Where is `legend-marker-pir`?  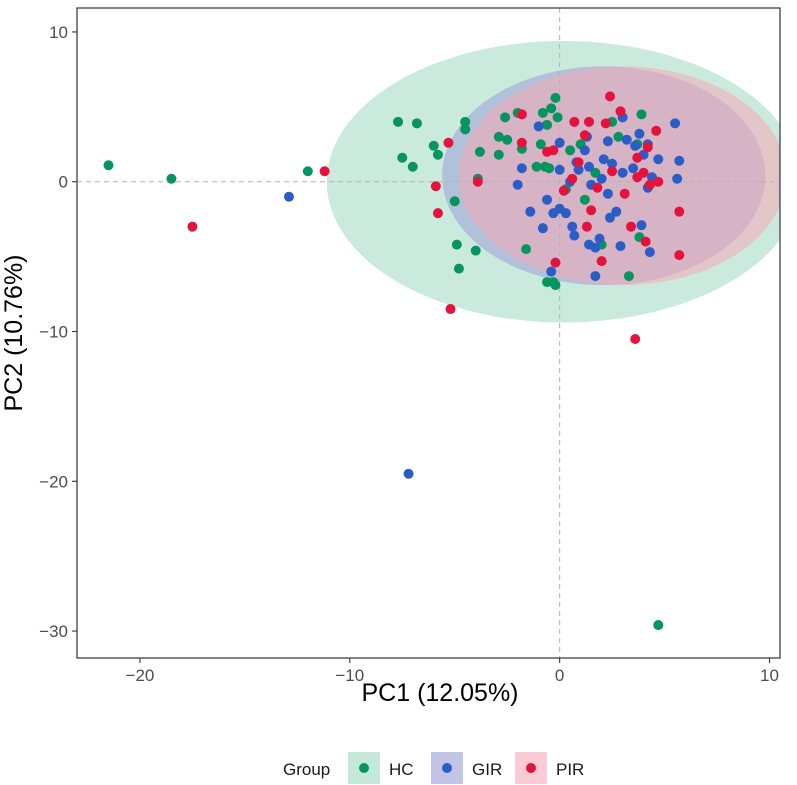
legend-marker-pir is located at coordinates (531, 768).